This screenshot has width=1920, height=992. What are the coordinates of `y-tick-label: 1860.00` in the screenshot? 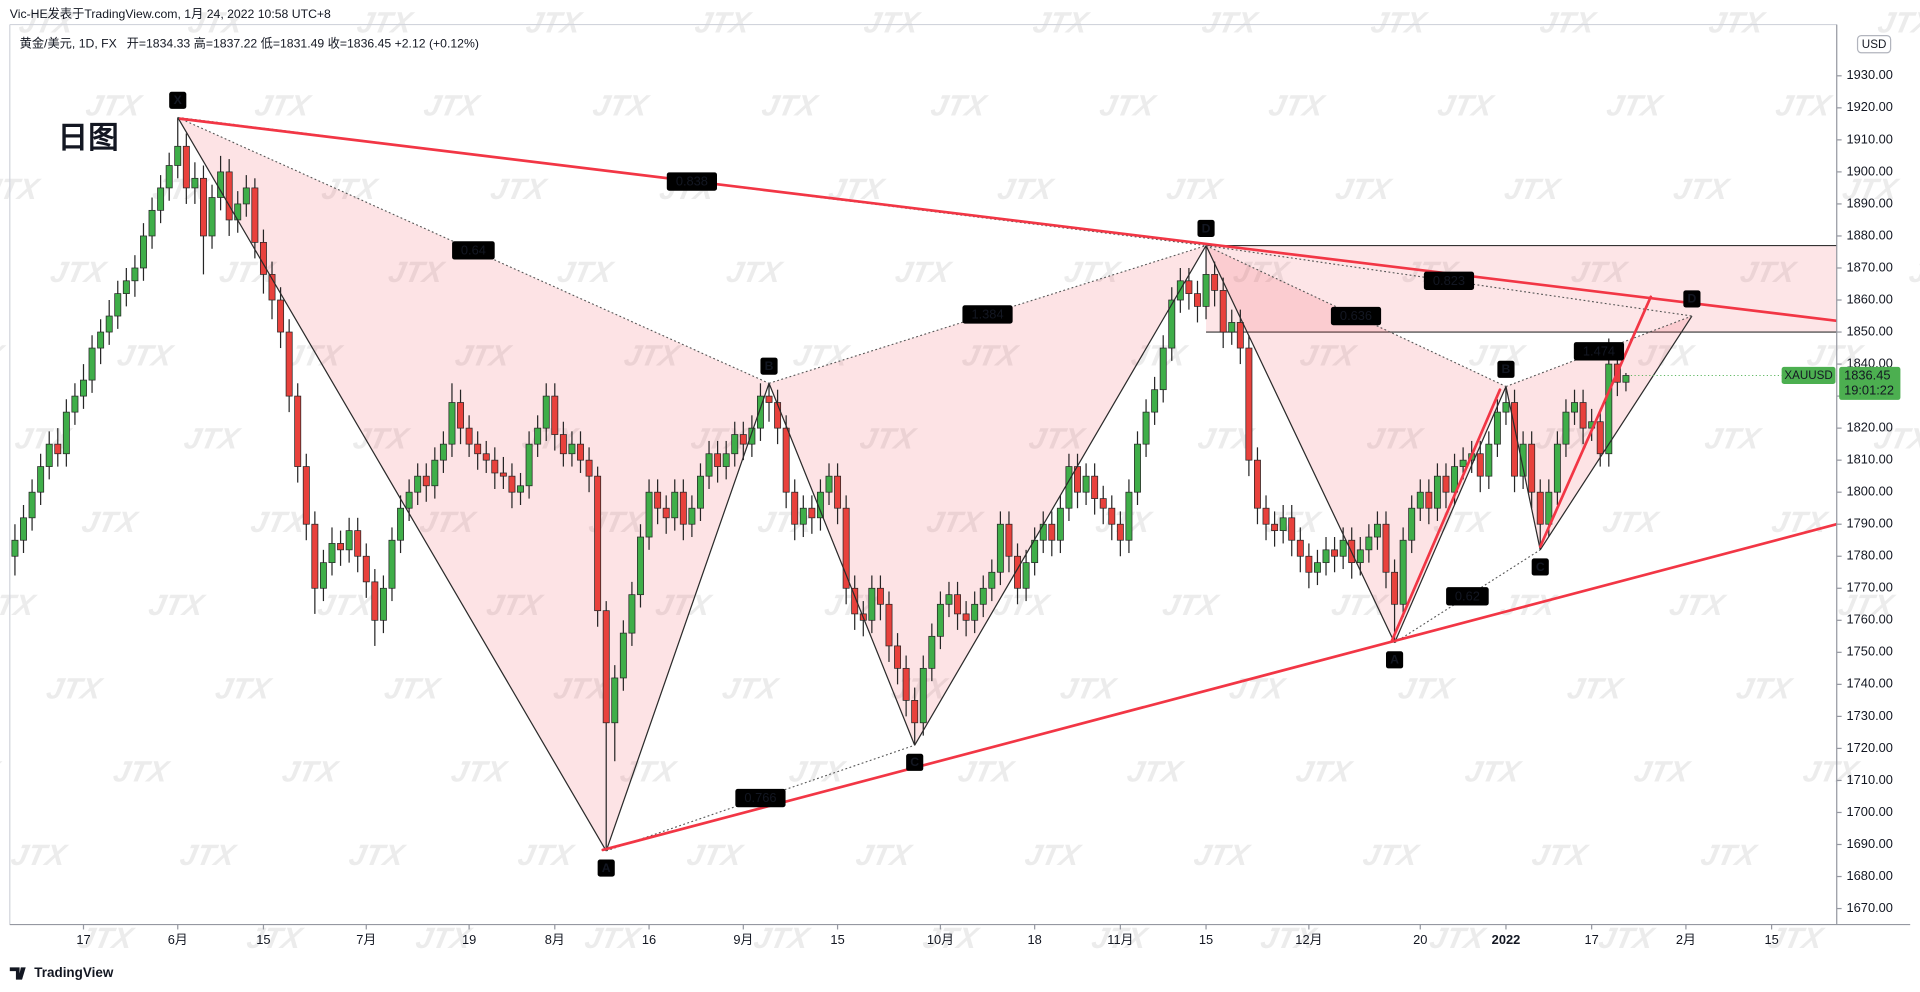 It's located at (1870, 298).